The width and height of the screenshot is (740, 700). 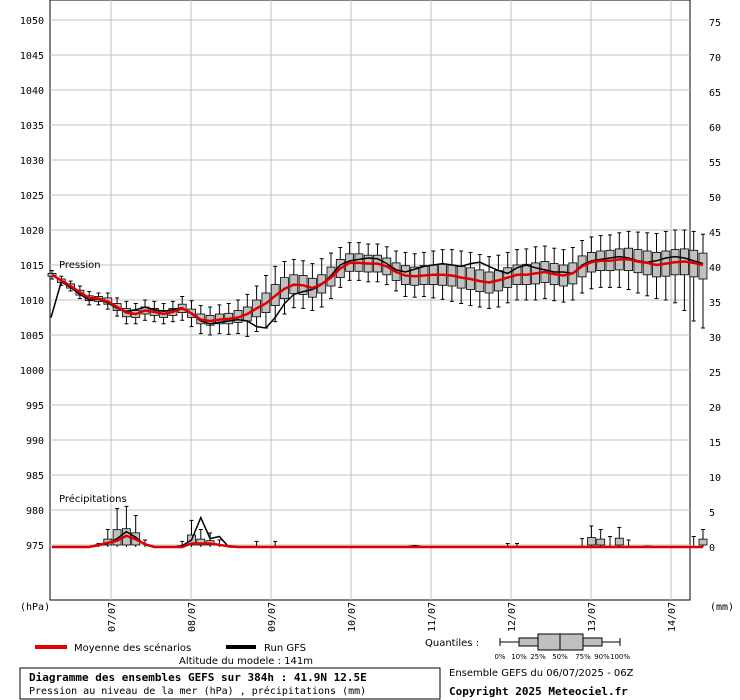 What do you see at coordinates (715, 338) in the screenshot?
I see `y-right-tick-30: 30` at bounding box center [715, 338].